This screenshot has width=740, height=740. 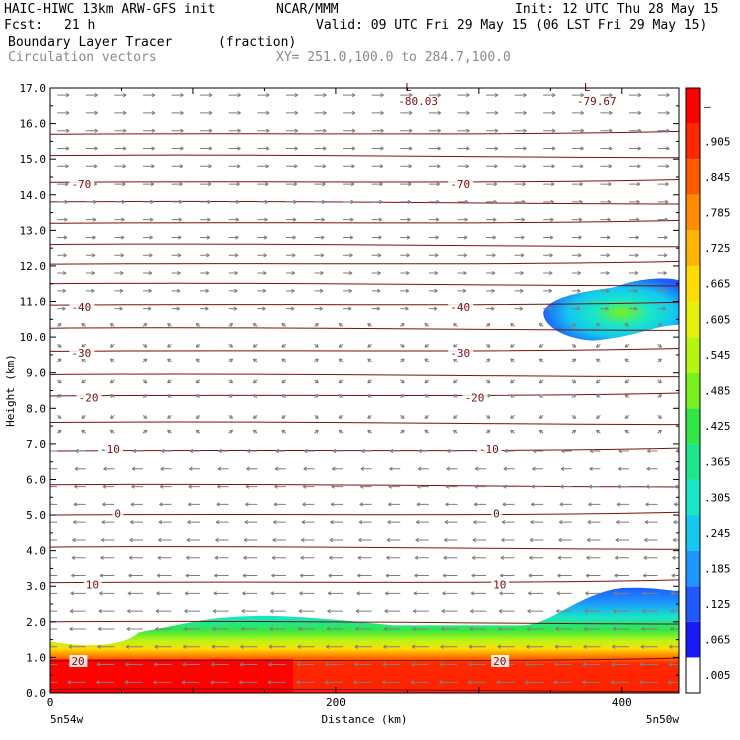 What do you see at coordinates (717, 284) in the screenshot?
I see `colorbar-label: .665` at bounding box center [717, 284].